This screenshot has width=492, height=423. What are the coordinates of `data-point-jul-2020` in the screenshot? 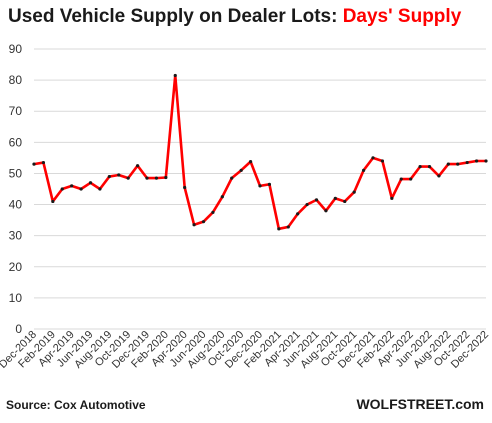 It's located at (213, 212).